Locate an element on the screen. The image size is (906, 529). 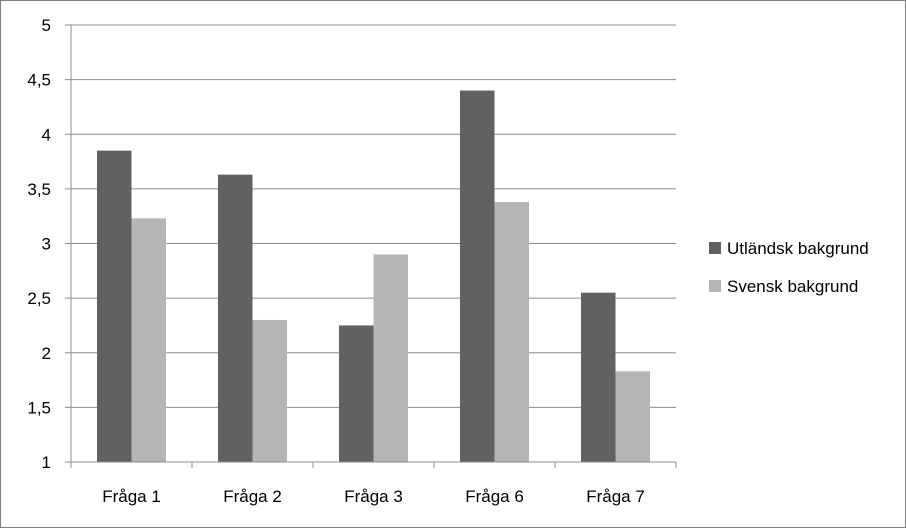
legend-label: Svensk bakgrund is located at coordinates (792, 286).